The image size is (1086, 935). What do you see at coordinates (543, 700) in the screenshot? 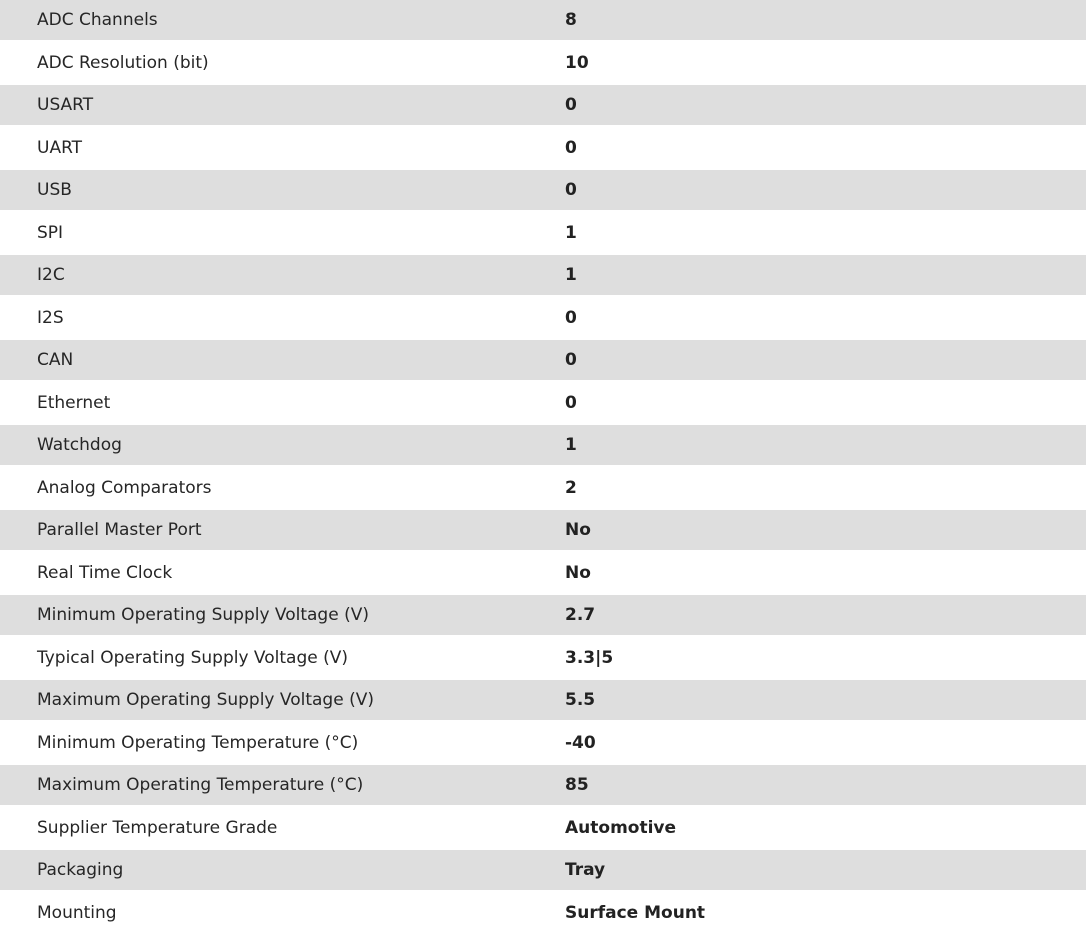
I see `spec-row: Maximum Operating Supply Voltage (V) 5.5` at bounding box center [543, 700].